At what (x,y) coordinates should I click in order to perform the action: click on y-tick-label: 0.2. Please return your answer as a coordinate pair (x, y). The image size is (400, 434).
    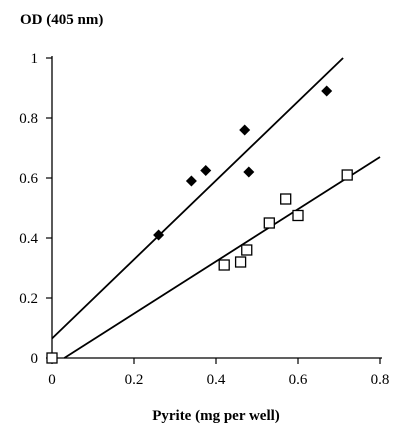
    Looking at the image, I should click on (28, 299).